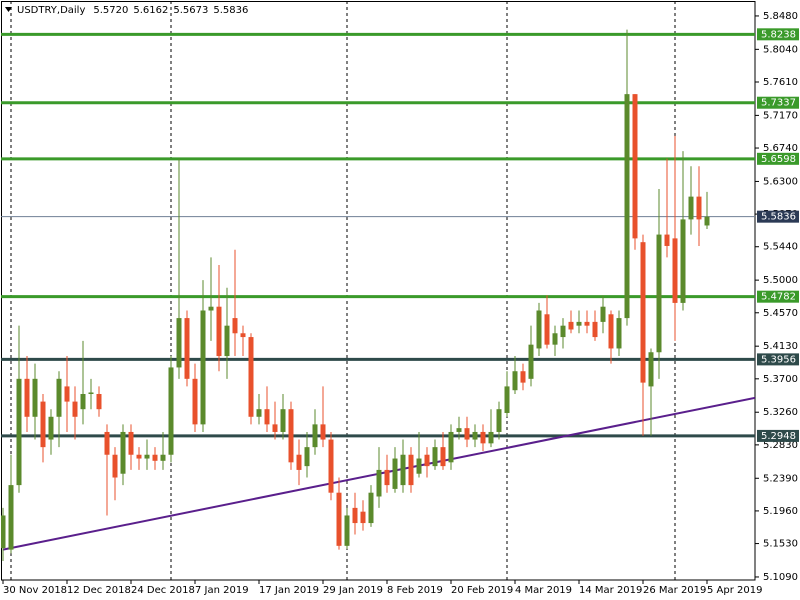  What do you see at coordinates (780, 346) in the screenshot?
I see `y-tick-label: 5.4130` at bounding box center [780, 346].